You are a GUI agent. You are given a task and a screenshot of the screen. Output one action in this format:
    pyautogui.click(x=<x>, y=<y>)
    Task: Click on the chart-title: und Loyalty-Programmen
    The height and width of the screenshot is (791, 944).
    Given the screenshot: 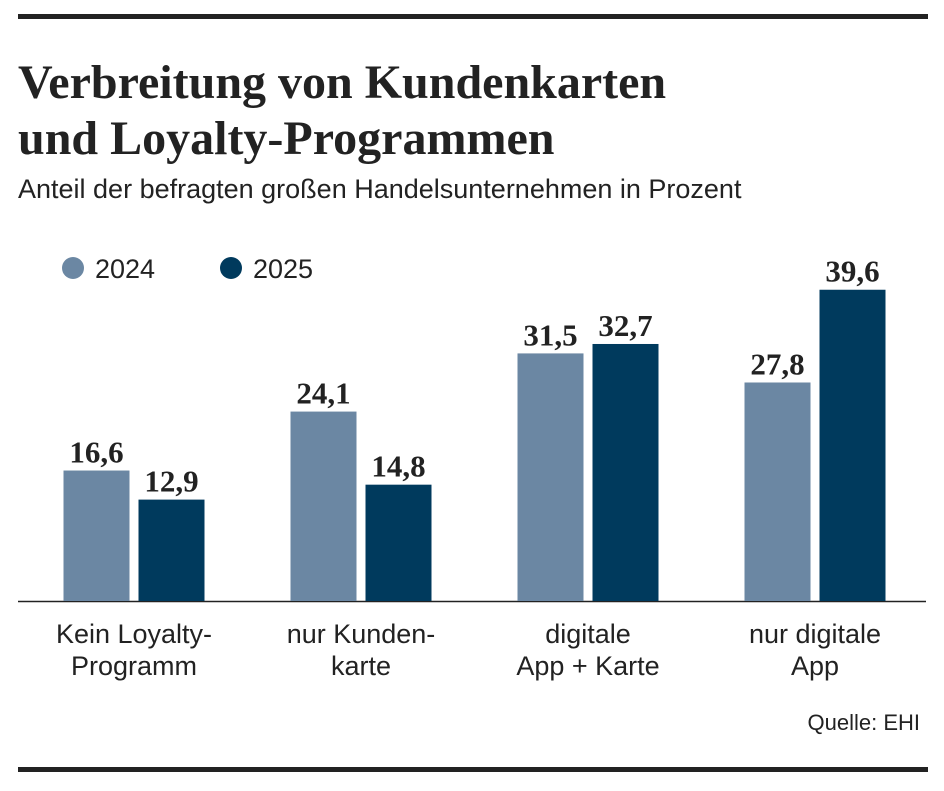 What is the action you would take?
    pyautogui.click(x=286, y=138)
    